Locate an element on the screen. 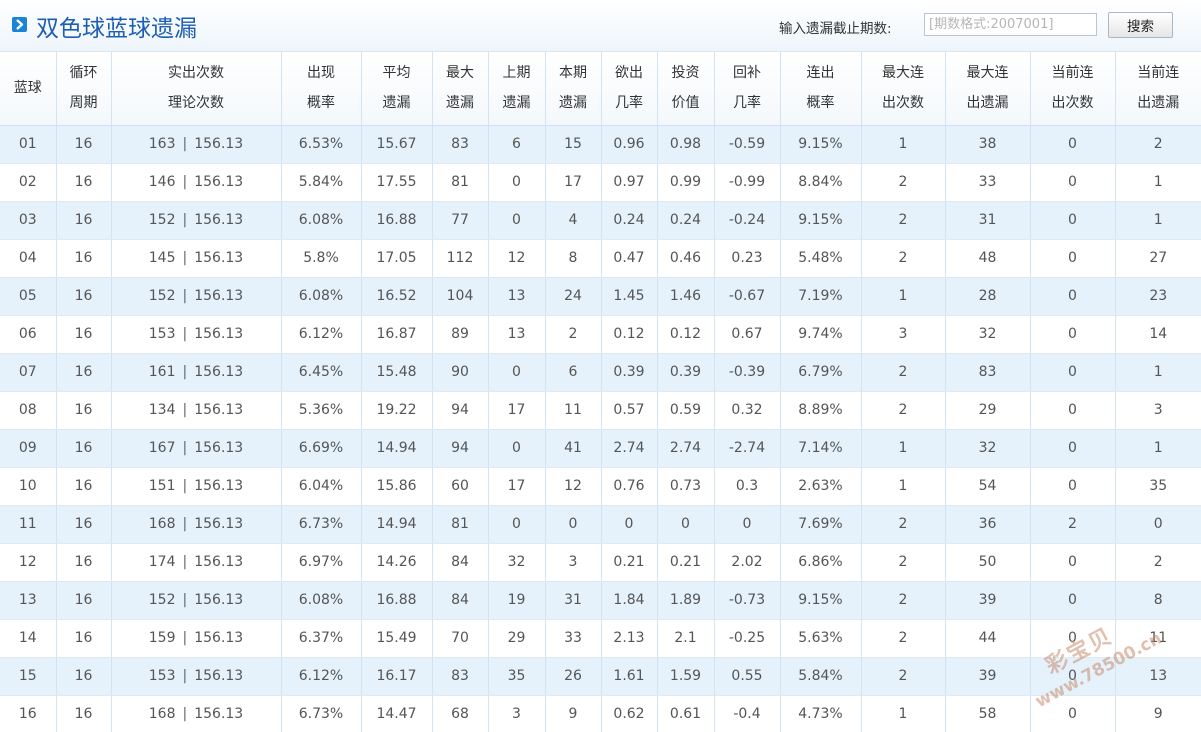 The height and width of the screenshot is (732, 1201). rebound-cell: 0.55 is located at coordinates (747, 676).